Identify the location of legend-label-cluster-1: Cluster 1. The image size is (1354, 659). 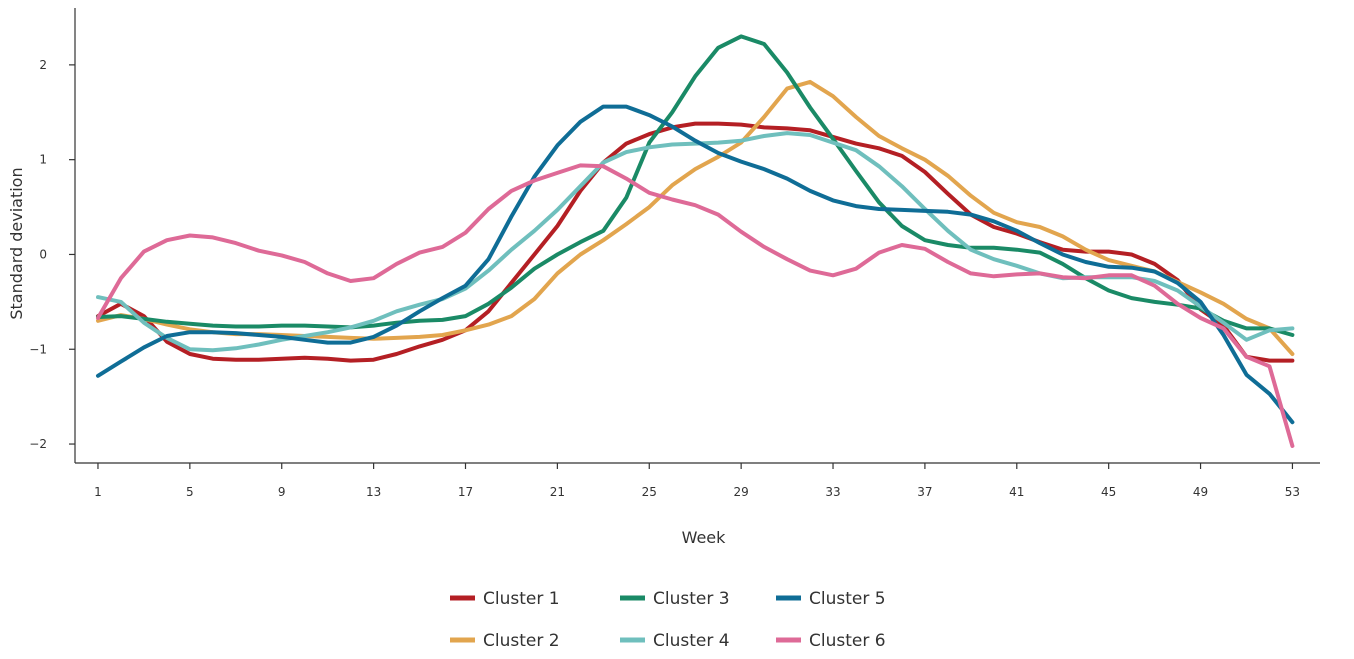
(521, 599).